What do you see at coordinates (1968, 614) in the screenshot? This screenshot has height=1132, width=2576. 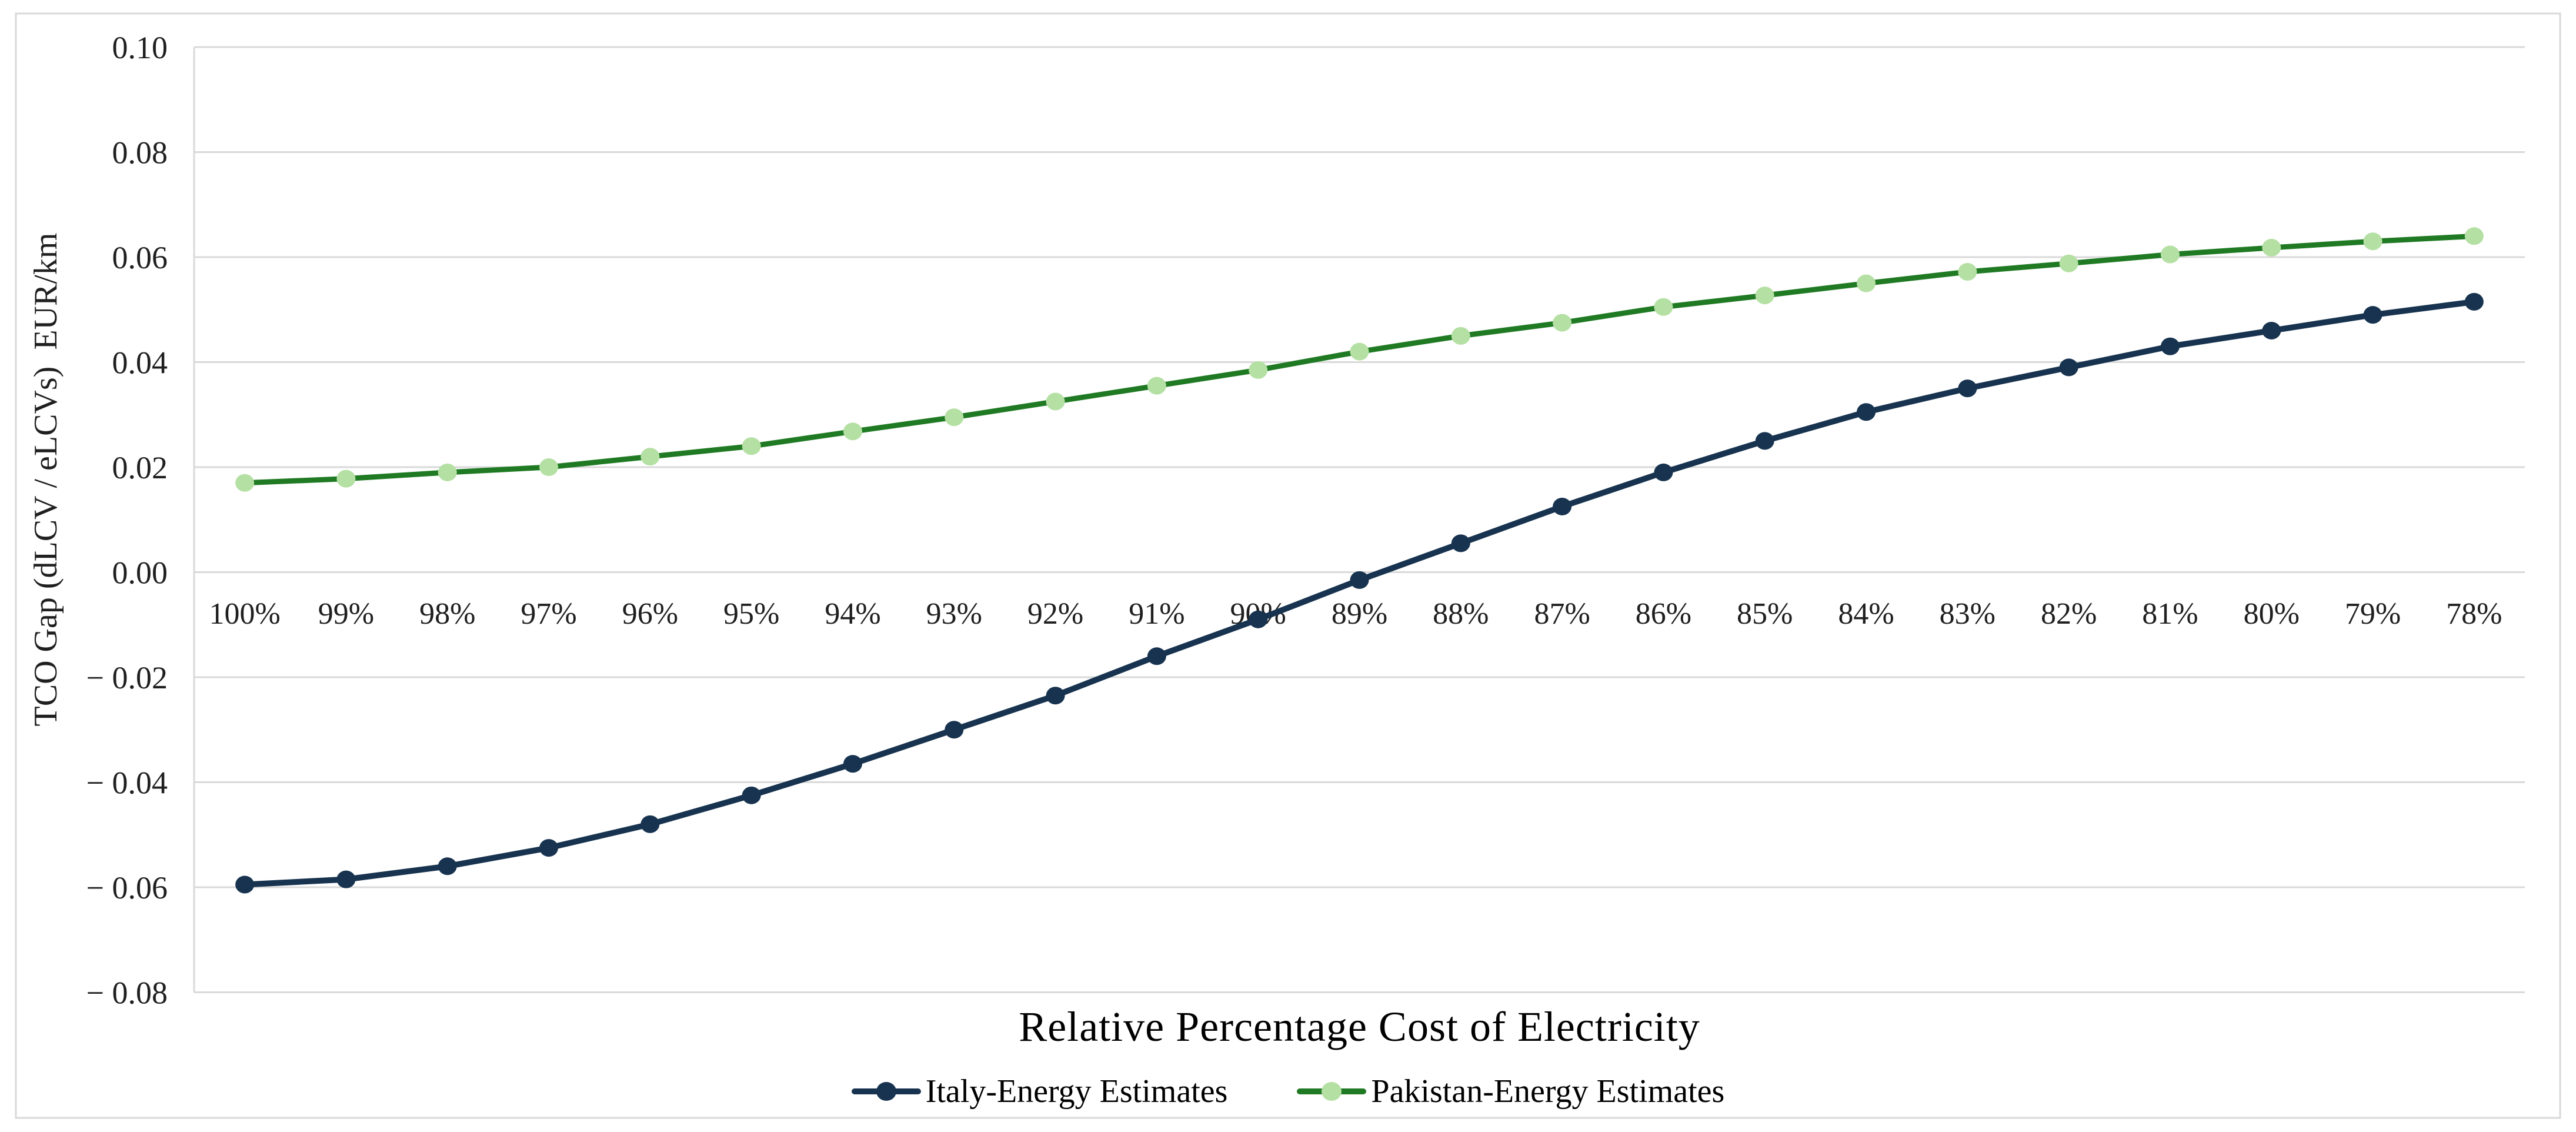 I see `x-tick-label: 83%` at bounding box center [1968, 614].